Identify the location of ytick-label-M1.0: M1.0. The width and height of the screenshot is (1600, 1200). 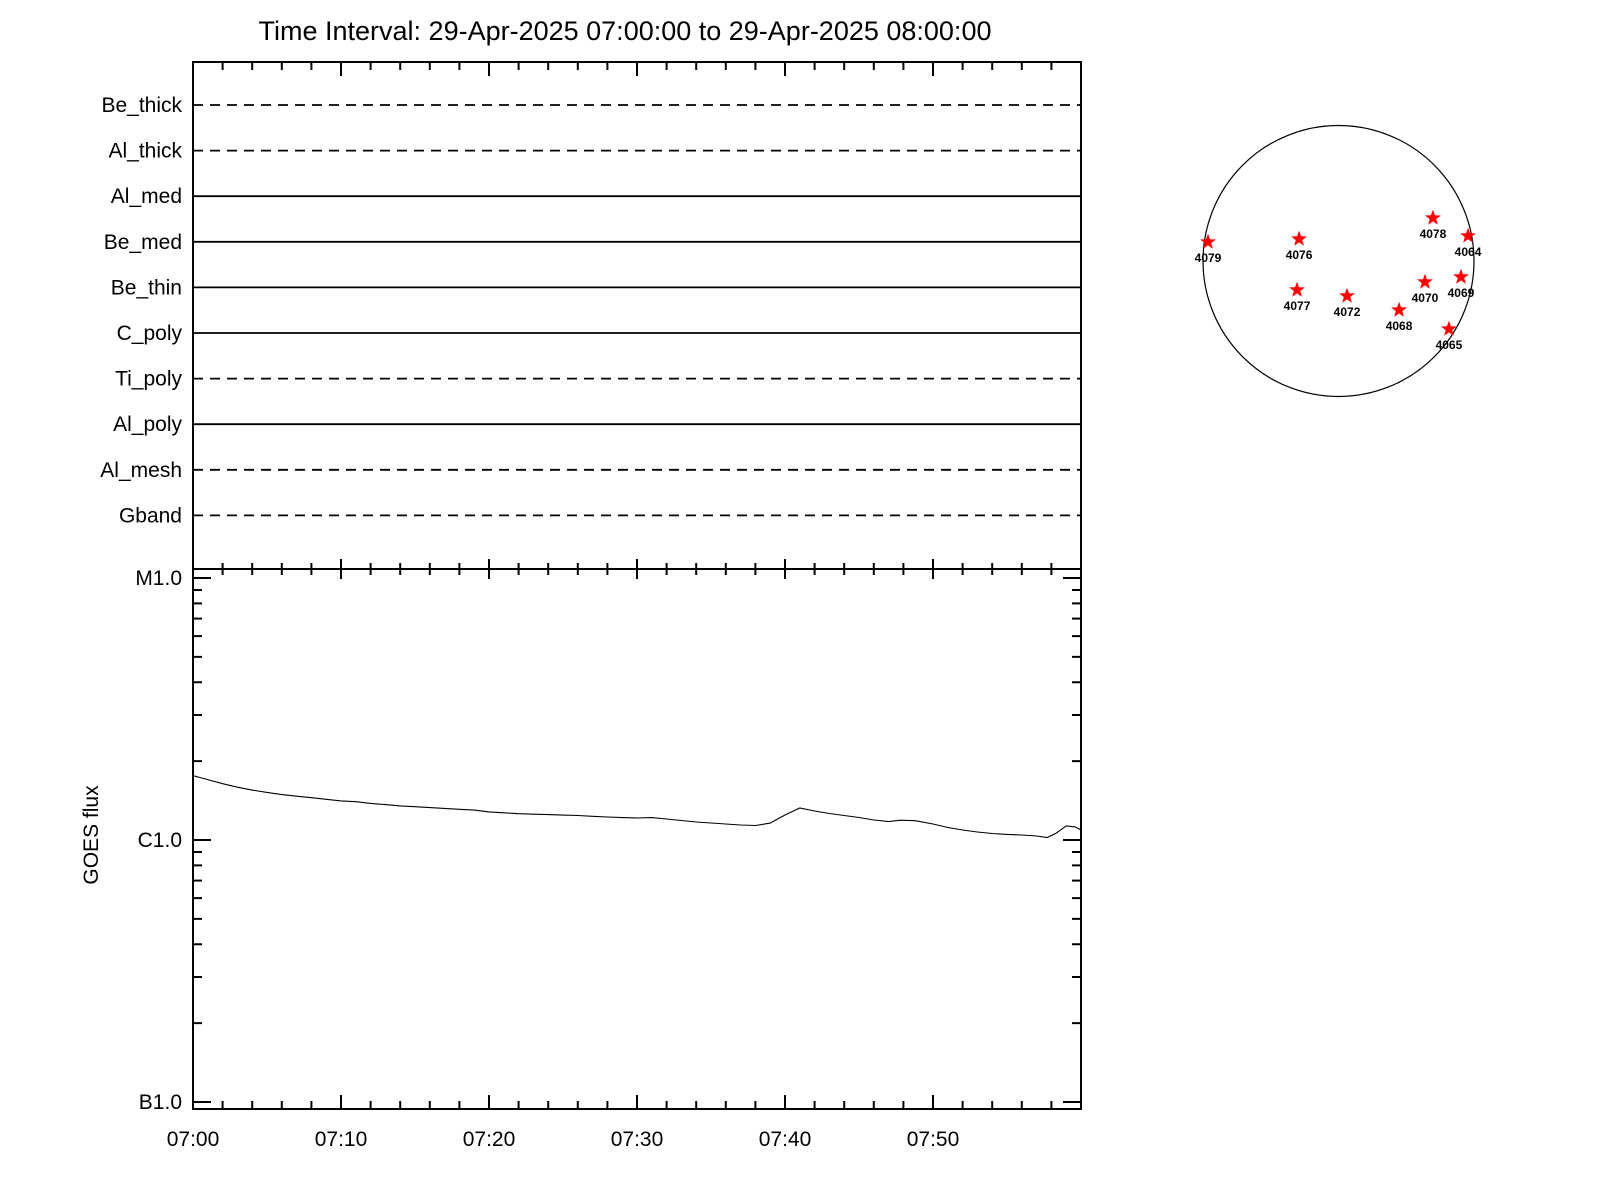
(158, 578).